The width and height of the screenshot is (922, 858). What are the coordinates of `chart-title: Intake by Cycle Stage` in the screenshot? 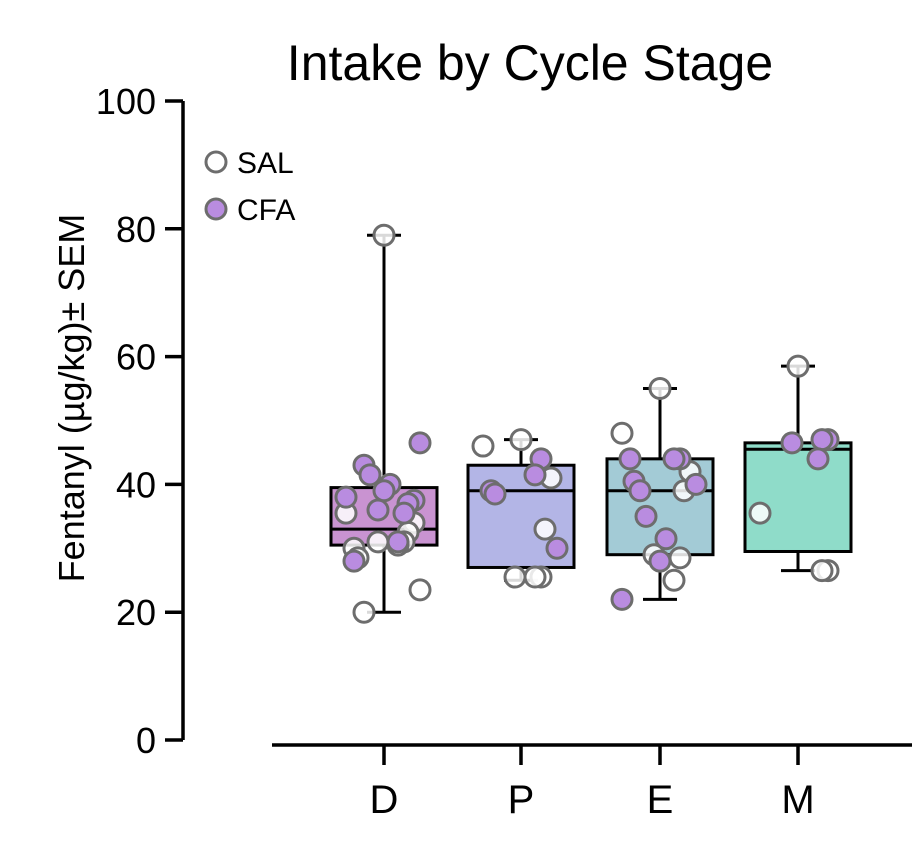 It's located at (530, 63).